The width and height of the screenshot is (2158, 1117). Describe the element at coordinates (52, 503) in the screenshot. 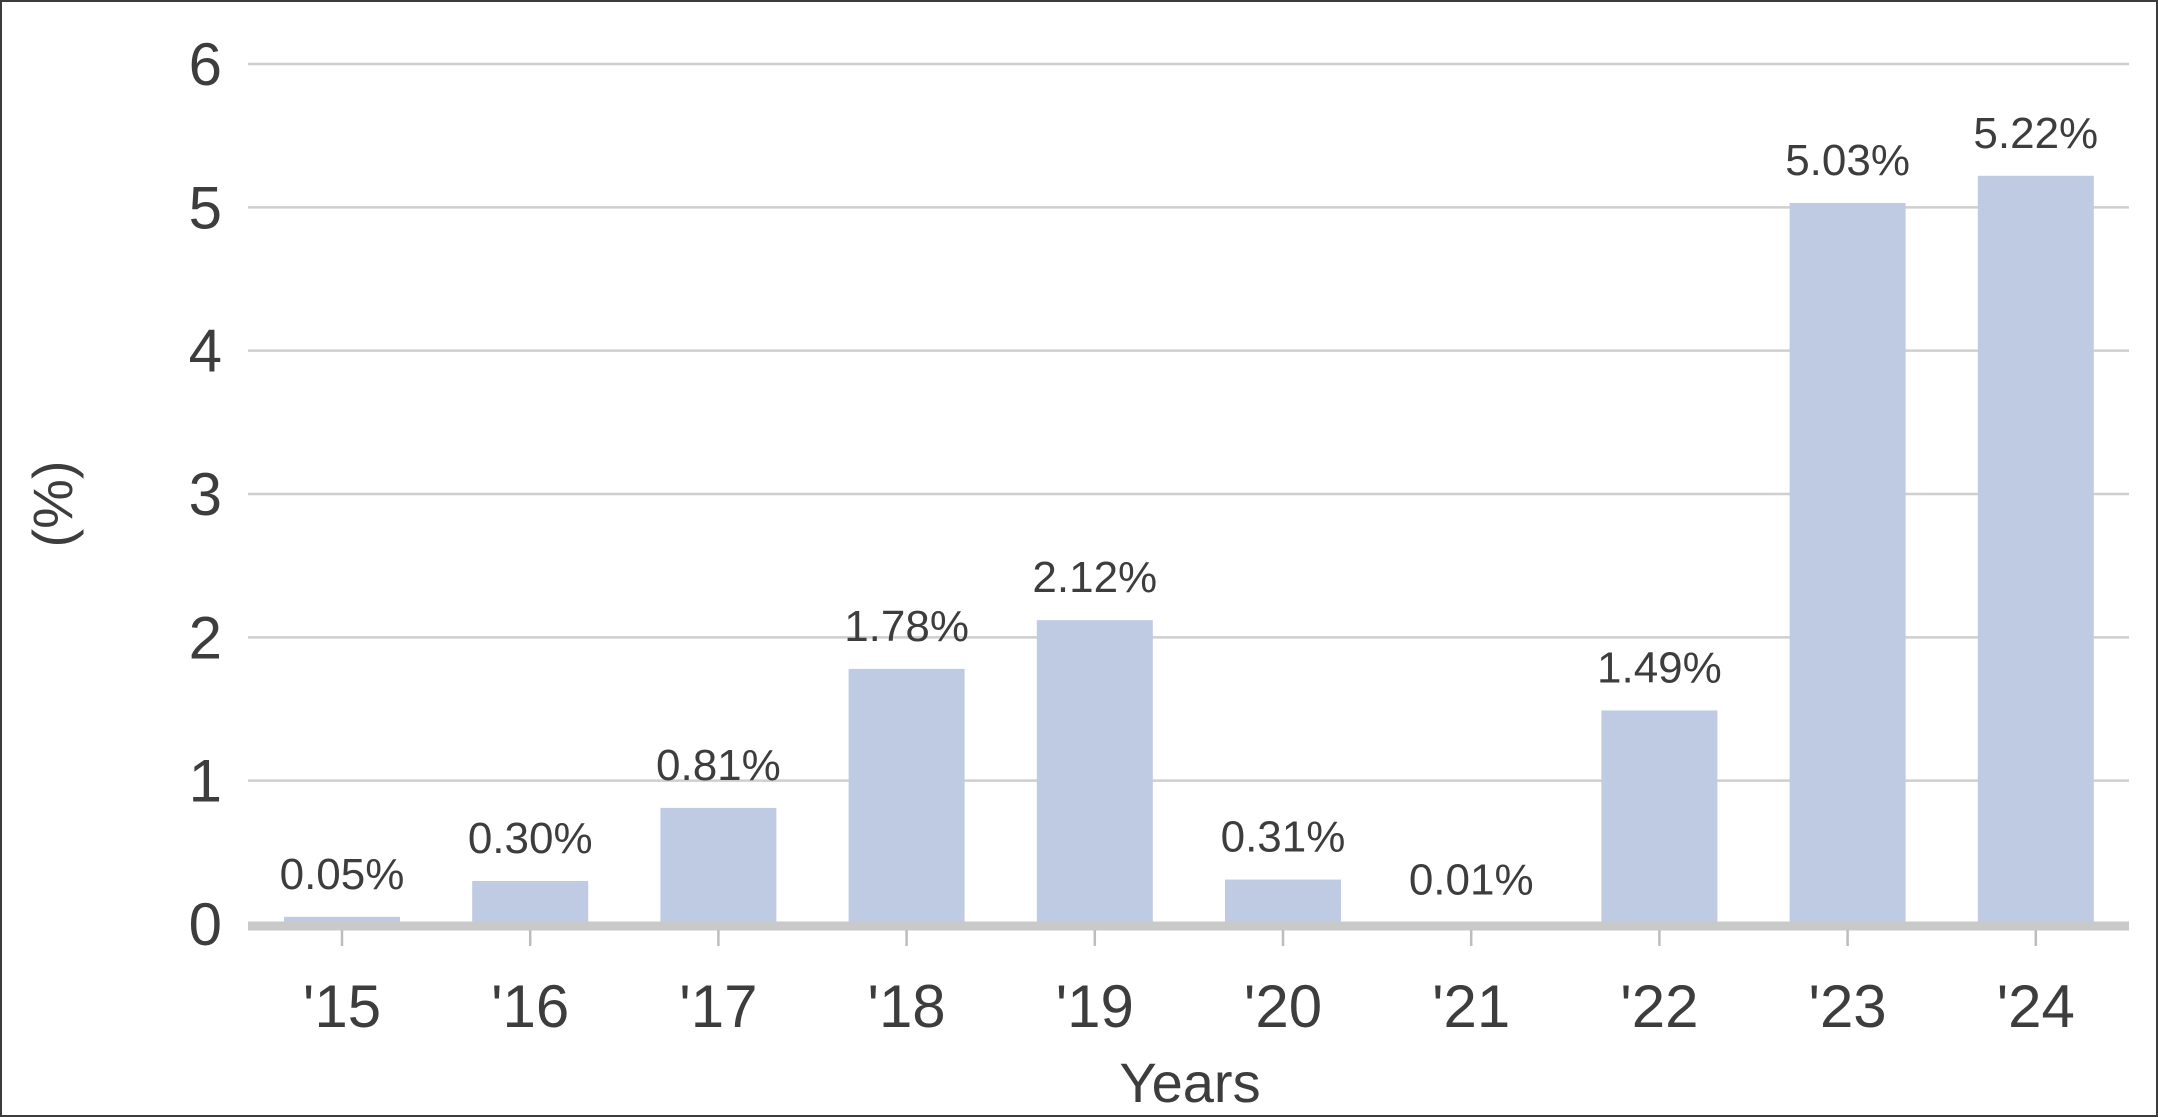

I see `y-axis-title: (%)` at that location.